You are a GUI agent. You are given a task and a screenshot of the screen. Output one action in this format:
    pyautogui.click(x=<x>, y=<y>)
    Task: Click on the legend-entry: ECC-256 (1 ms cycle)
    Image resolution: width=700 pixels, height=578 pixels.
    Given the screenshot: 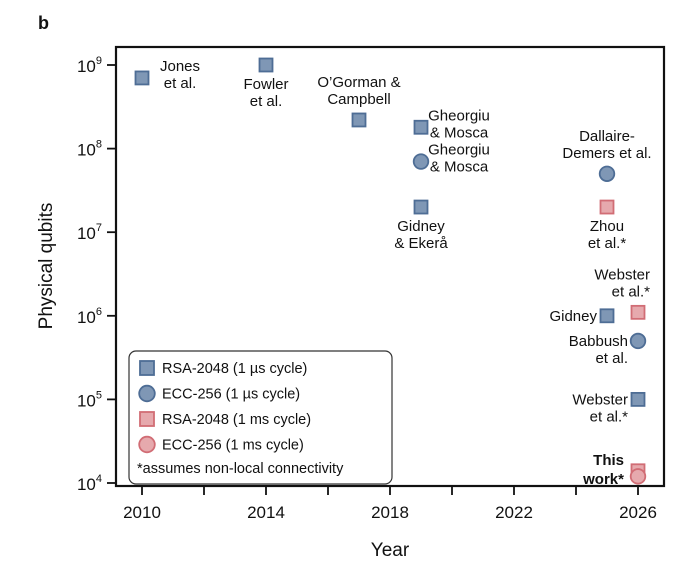 What is the action you would take?
    pyautogui.click(x=221, y=444)
    